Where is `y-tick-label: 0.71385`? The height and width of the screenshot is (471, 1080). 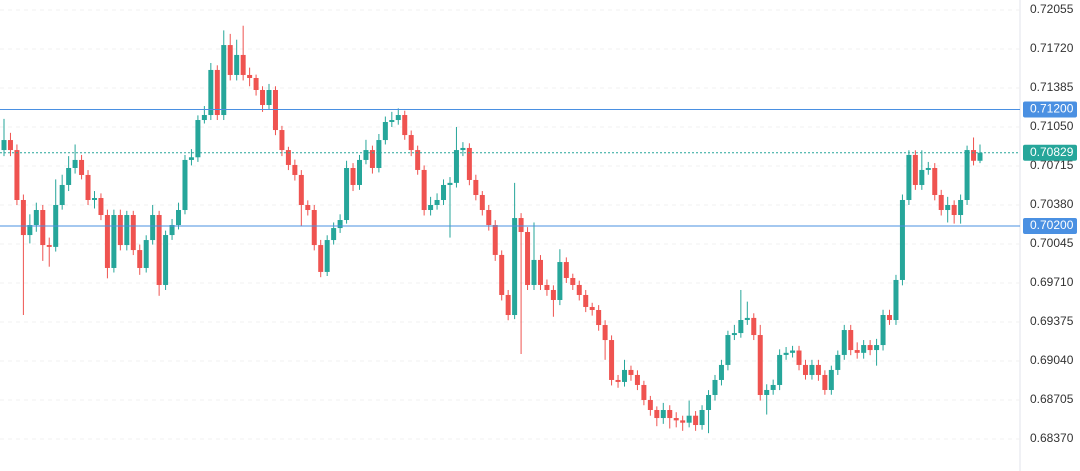
y-tick-label: 0.71385 is located at coordinates (1052, 87).